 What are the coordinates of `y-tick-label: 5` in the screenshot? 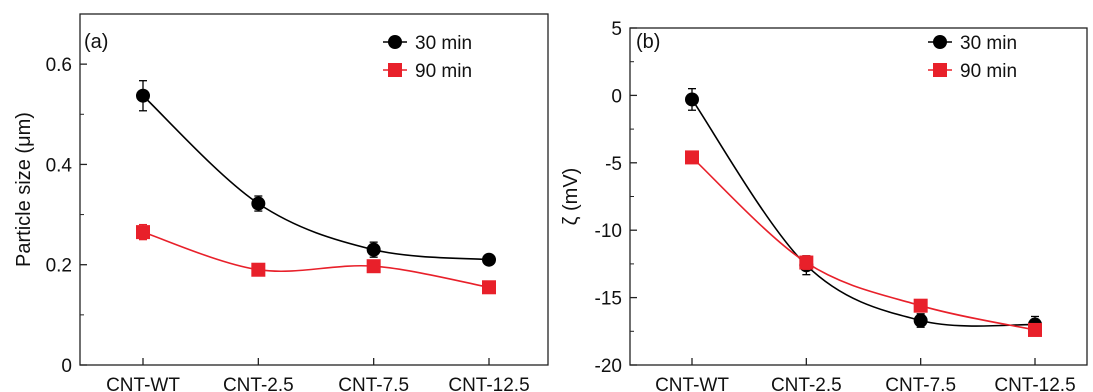 It's located at (616, 29).